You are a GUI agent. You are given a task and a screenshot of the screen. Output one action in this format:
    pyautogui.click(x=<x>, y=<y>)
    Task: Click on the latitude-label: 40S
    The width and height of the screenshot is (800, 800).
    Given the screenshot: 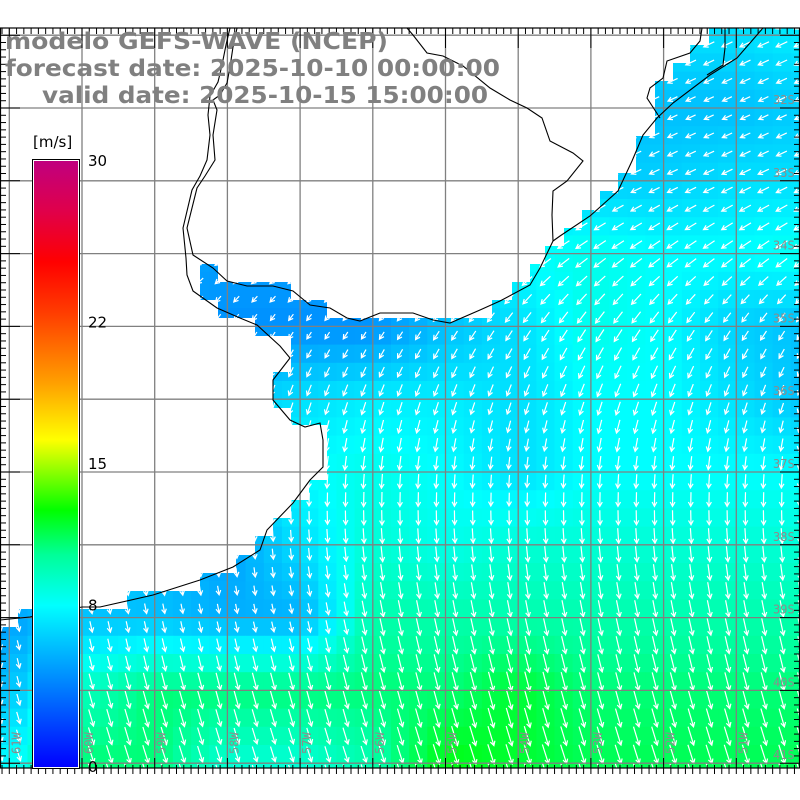 What is the action you would take?
    pyautogui.click(x=784, y=682)
    